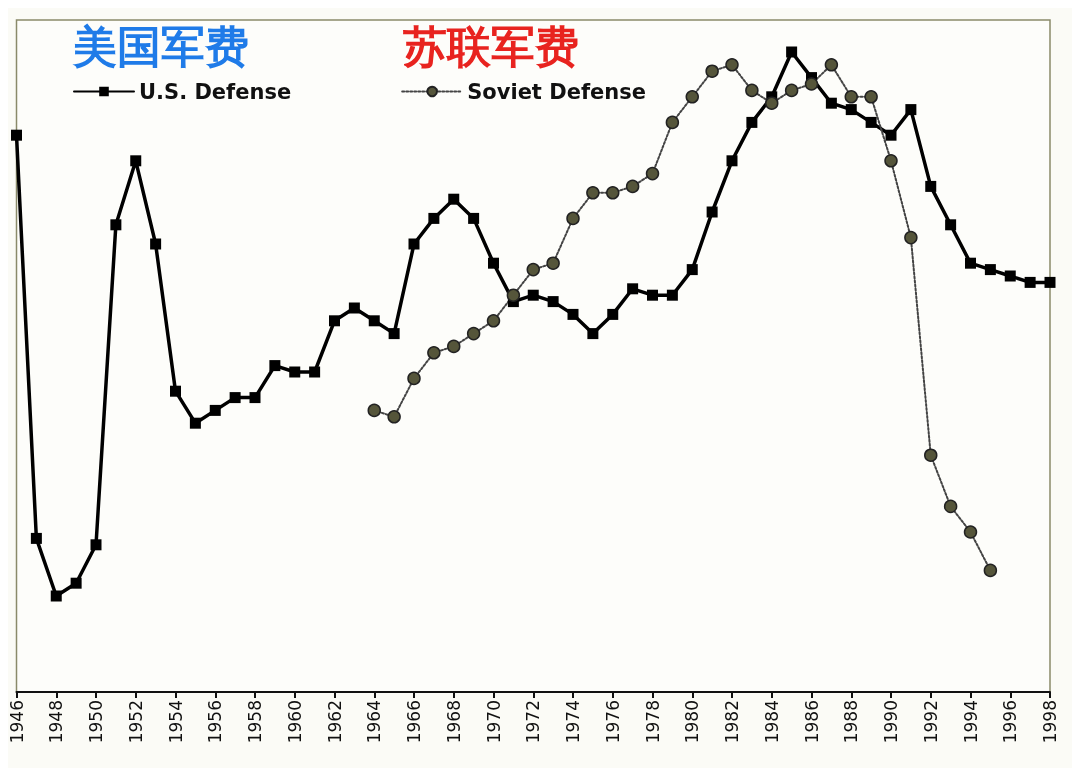 The width and height of the screenshot is (1080, 778). I want to click on x-tick-label: 1958, so click(255, 722).